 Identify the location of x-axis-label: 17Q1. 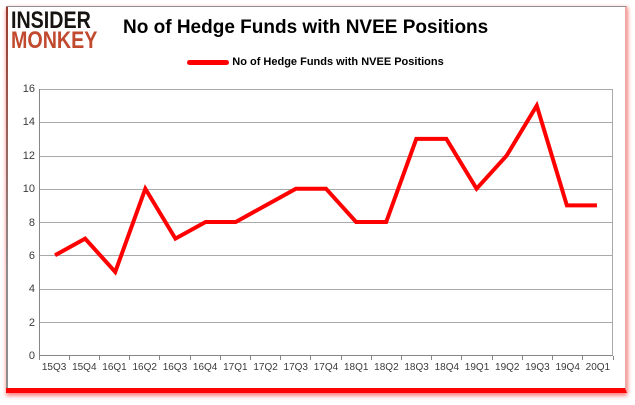
(235, 367).